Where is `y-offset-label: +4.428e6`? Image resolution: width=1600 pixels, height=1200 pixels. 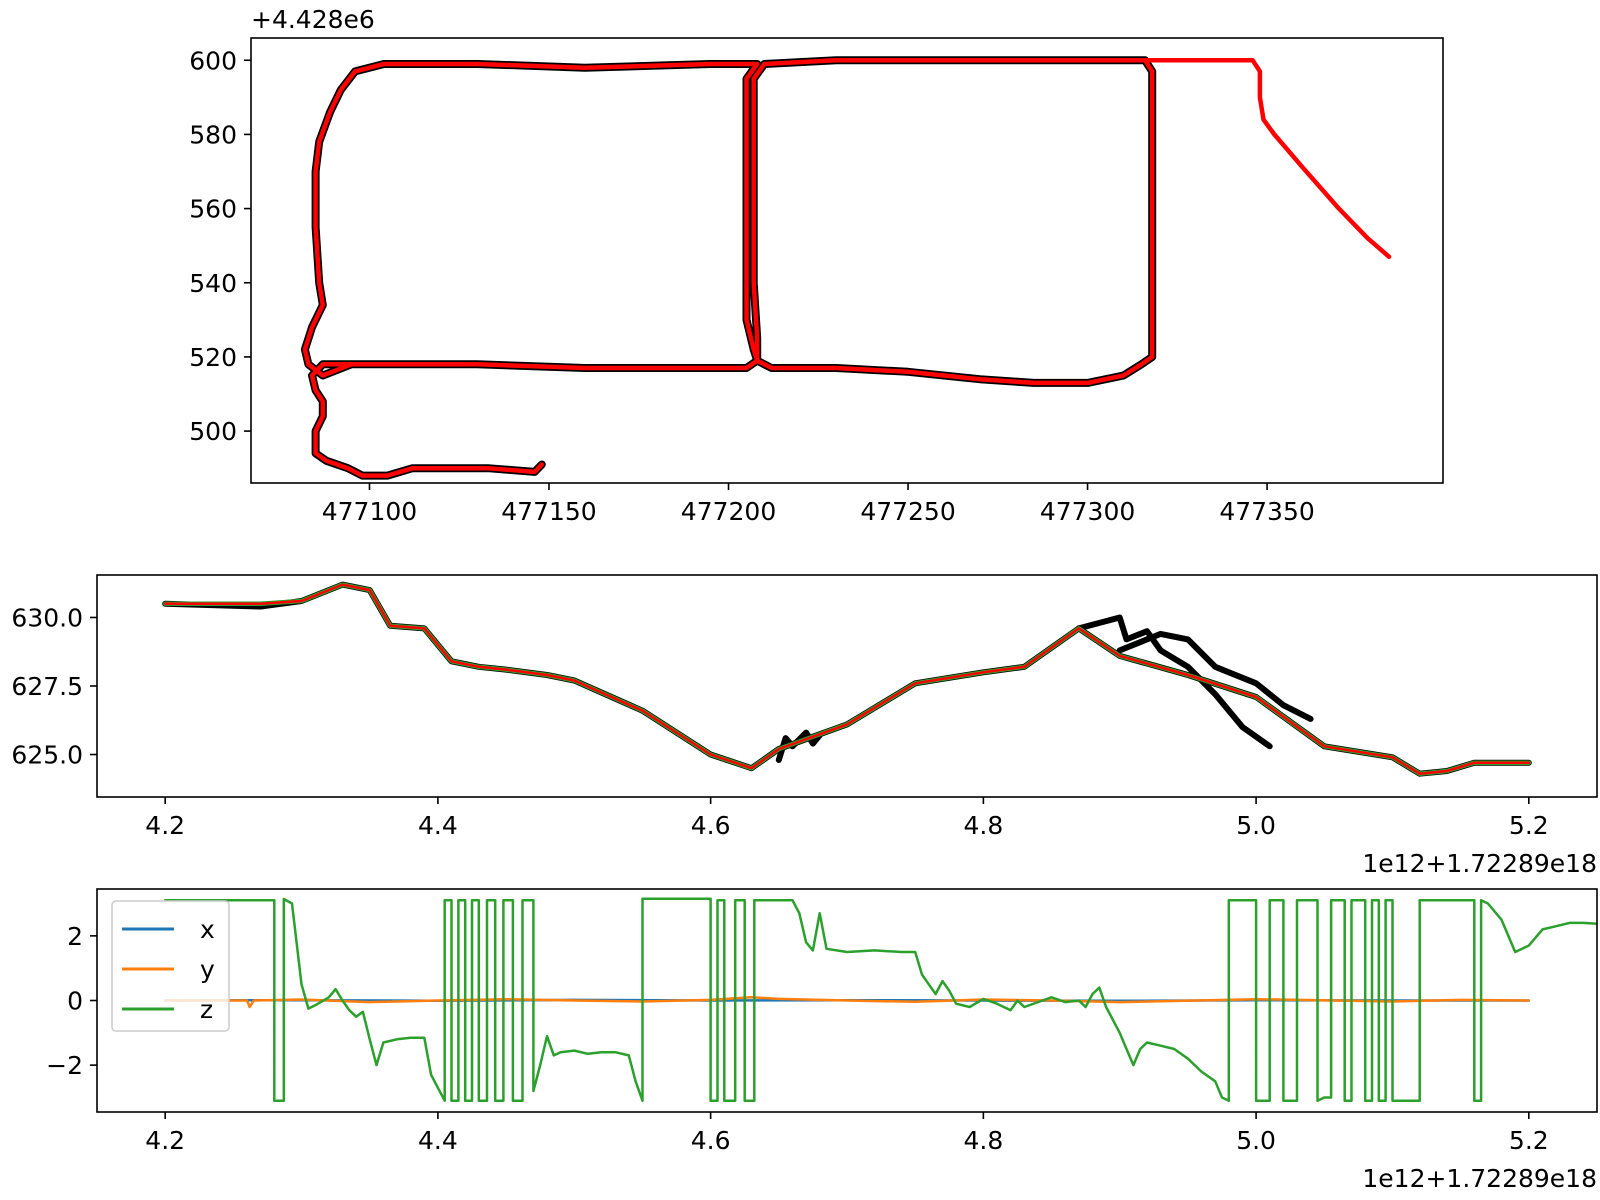 y-offset-label: +4.428e6 is located at coordinates (313, 19).